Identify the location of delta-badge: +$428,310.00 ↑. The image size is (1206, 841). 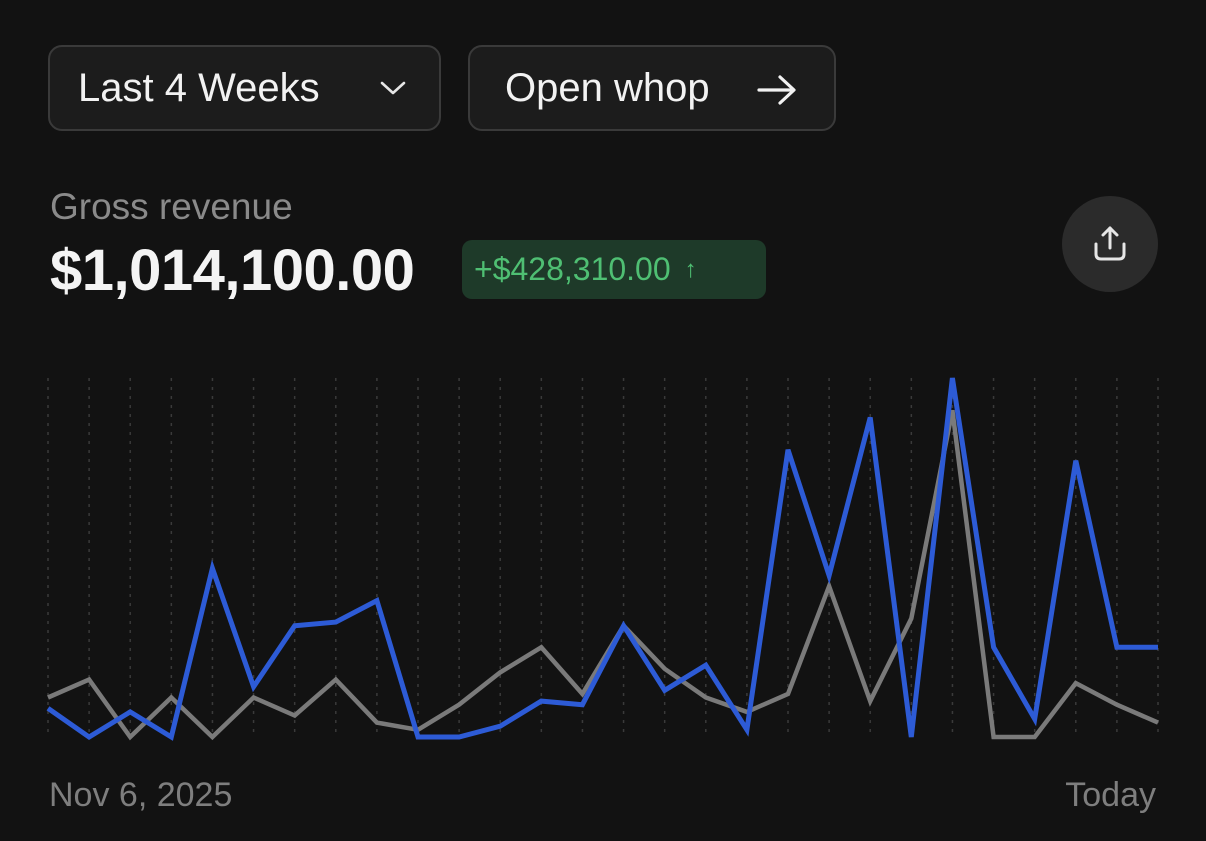
(614, 269).